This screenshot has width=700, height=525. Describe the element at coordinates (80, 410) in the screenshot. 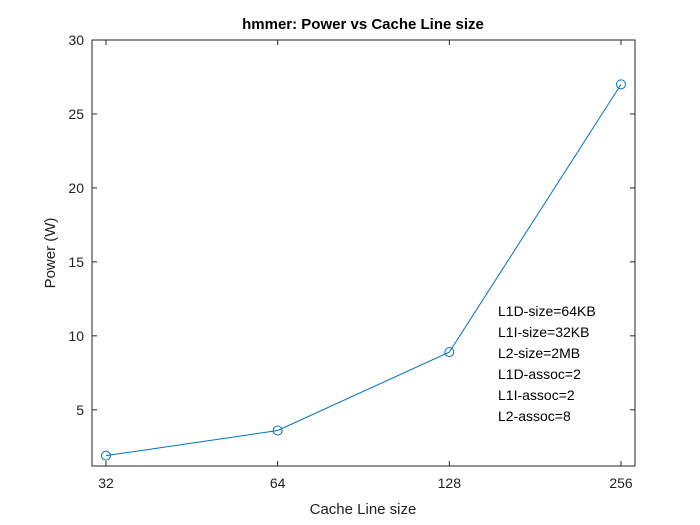

I see `y-tick-label: 5` at that location.